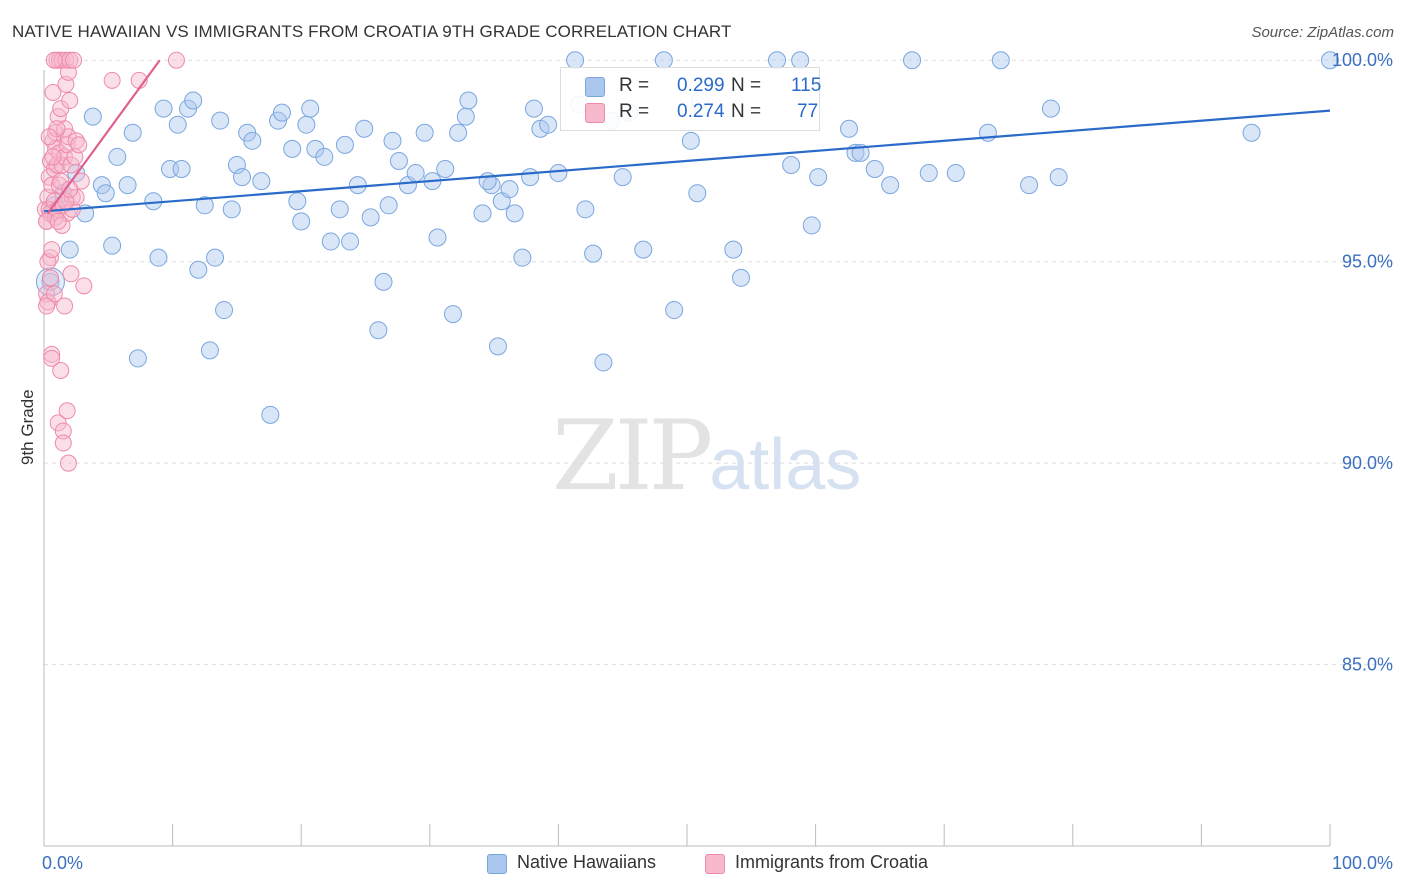  I want to click on swatch-croatia, so click(595, 113).